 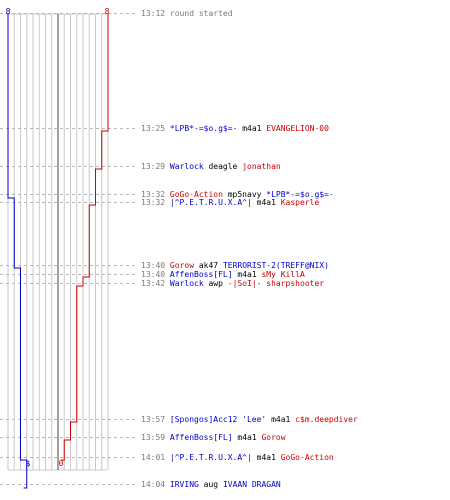 I want to click on event-row: 13:42 Warlock awp -|SoI|- sharpshooter, so click(x=232, y=283).